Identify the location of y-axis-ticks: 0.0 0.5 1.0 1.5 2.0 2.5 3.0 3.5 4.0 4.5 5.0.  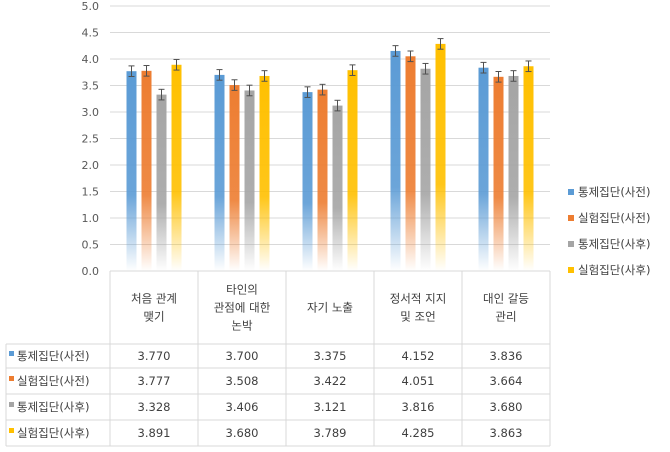
(91, 139).